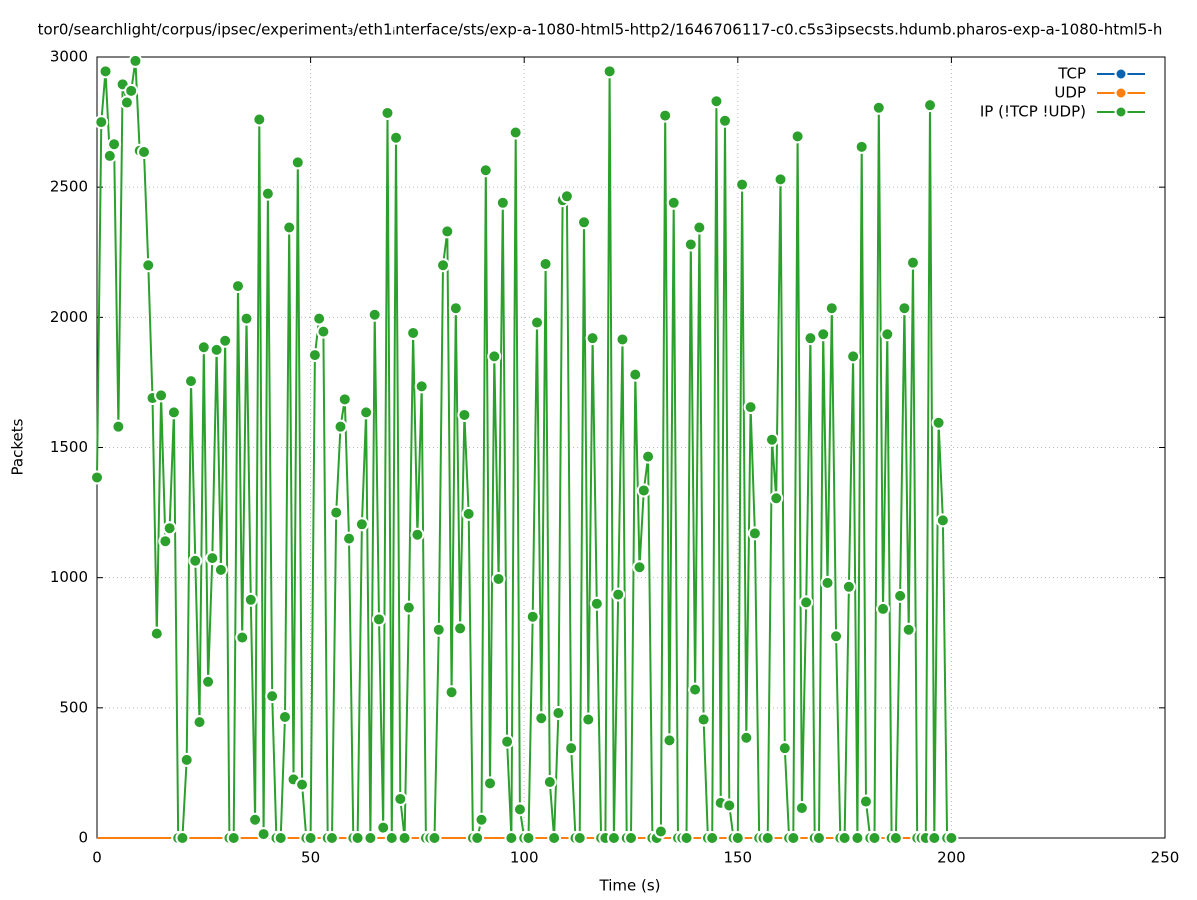 The height and width of the screenshot is (900, 1197). Describe the element at coordinates (1165, 858) in the screenshot. I see `x-tick-label: 250` at that location.